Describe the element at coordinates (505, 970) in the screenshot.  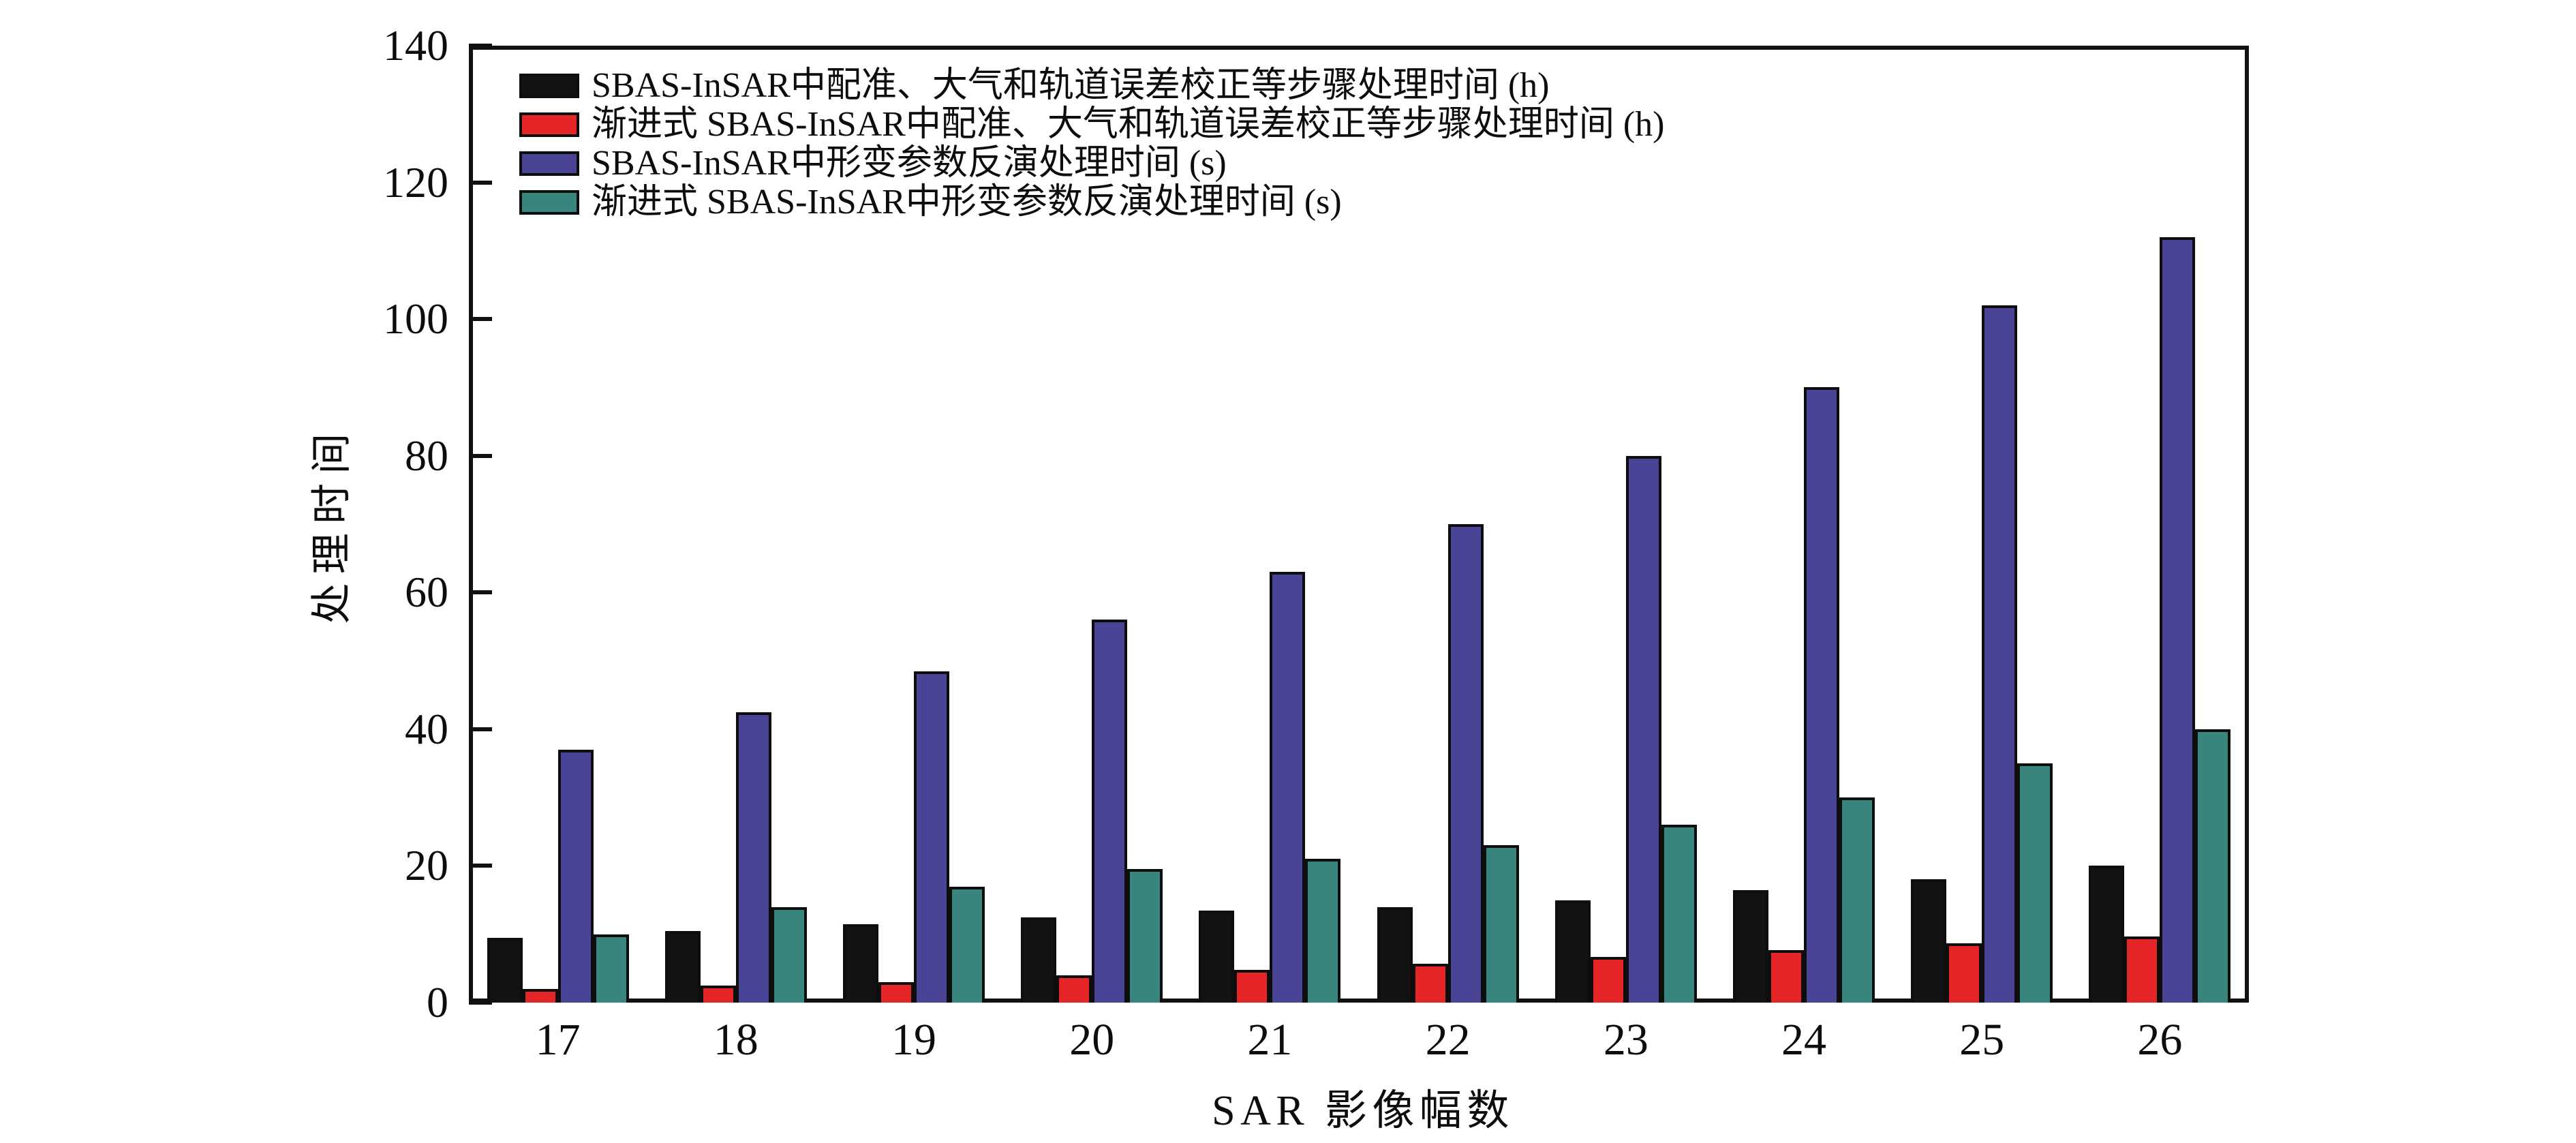
I see `bar-series1-x17` at that location.